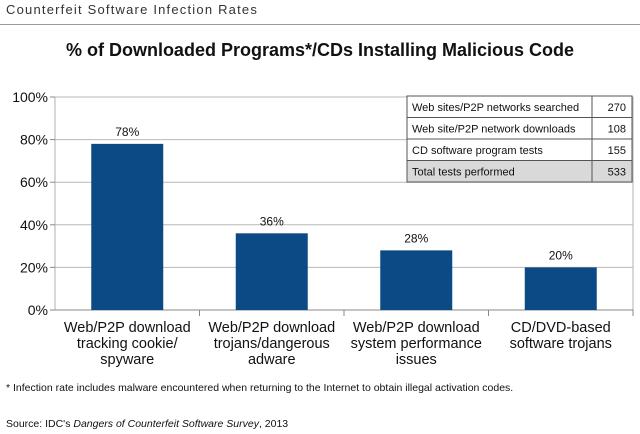  What do you see at coordinates (495, 108) in the screenshot?
I see `table-row-label: Web sites/P2P networks searched` at bounding box center [495, 108].